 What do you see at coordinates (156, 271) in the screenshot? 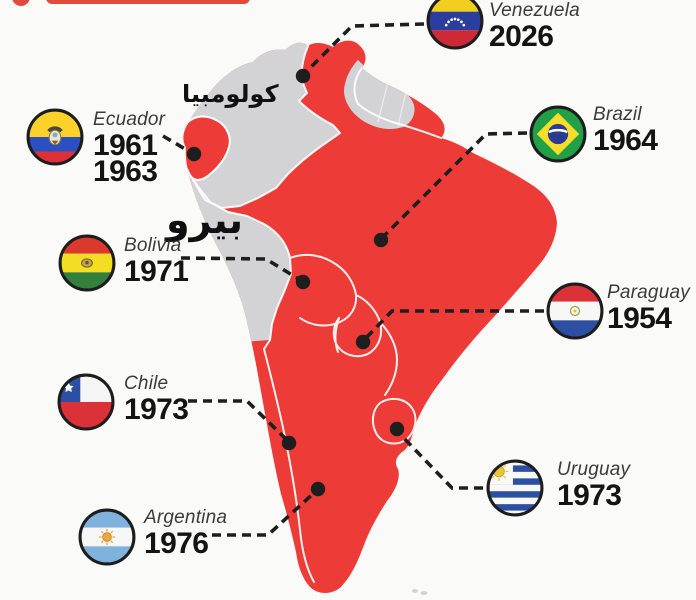
I see `country-years: 1971` at bounding box center [156, 271].